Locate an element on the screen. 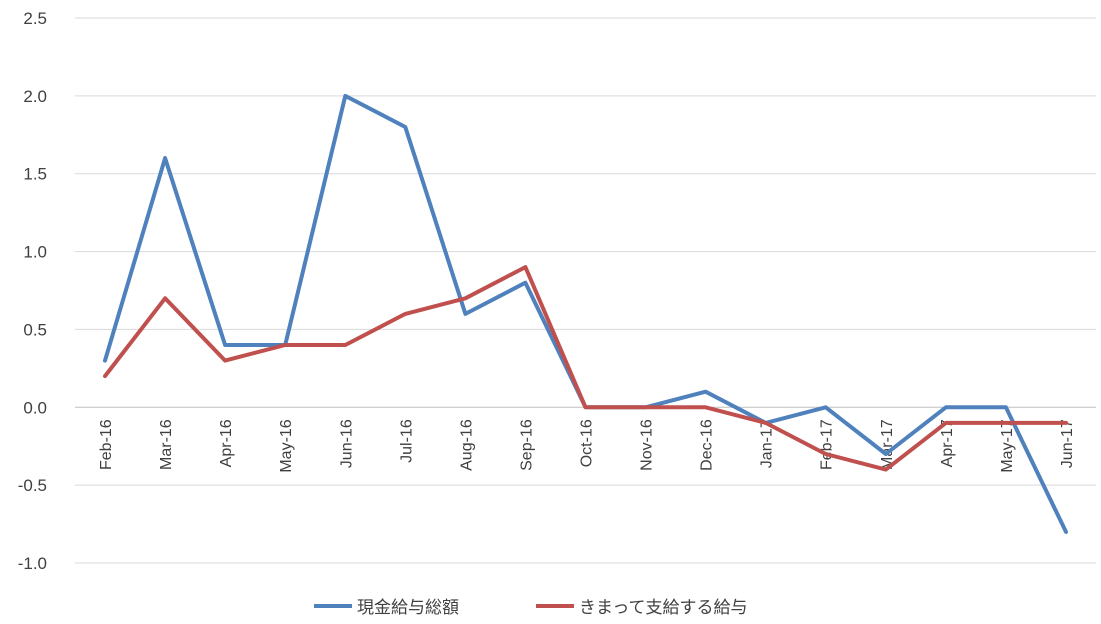  x-tick-label: Jul-16 is located at coordinates (406, 441).